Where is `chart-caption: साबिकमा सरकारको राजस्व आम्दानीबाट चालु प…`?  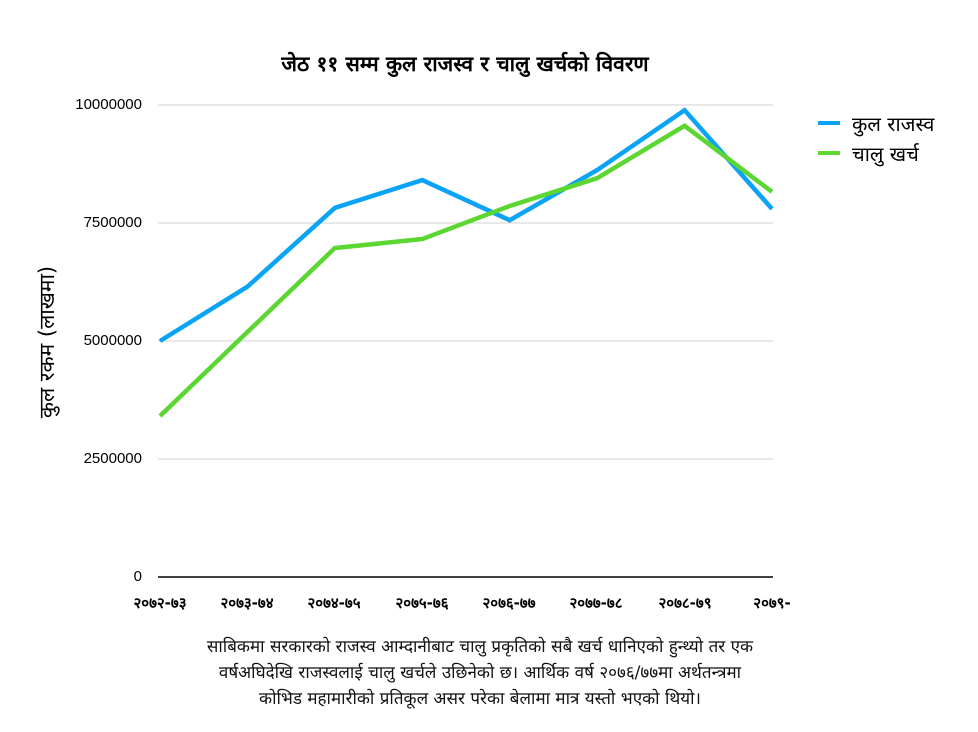
chart-caption: साबिकमा सरकारको राजस्व आम्दानीबाट चालु प… is located at coordinates (480, 673).